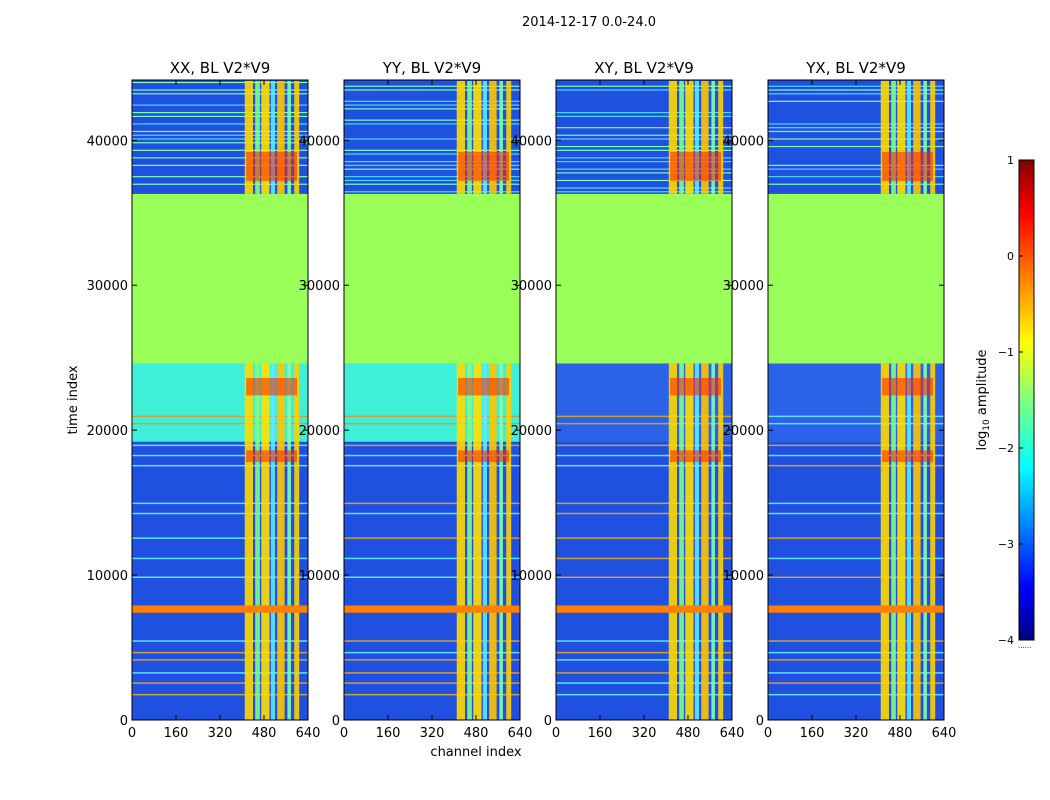  Describe the element at coordinates (1010, 160) in the screenshot. I see `colorbar-tick-label: 1` at that location.